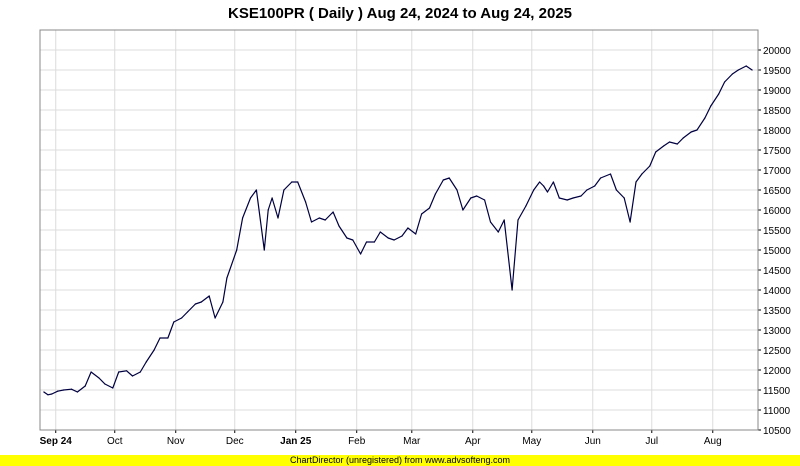 The width and height of the screenshot is (800, 466). I want to click on y-tick-label: 14500, so click(777, 271).